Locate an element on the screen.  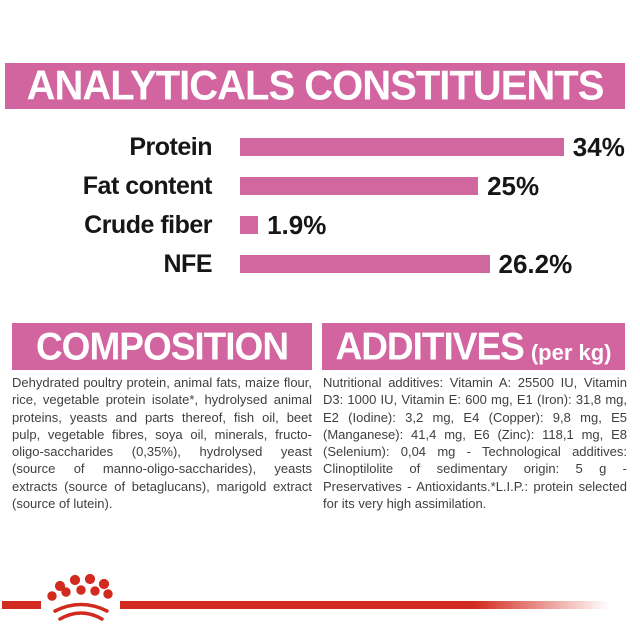
red-rule-left is located at coordinates (21, 605).